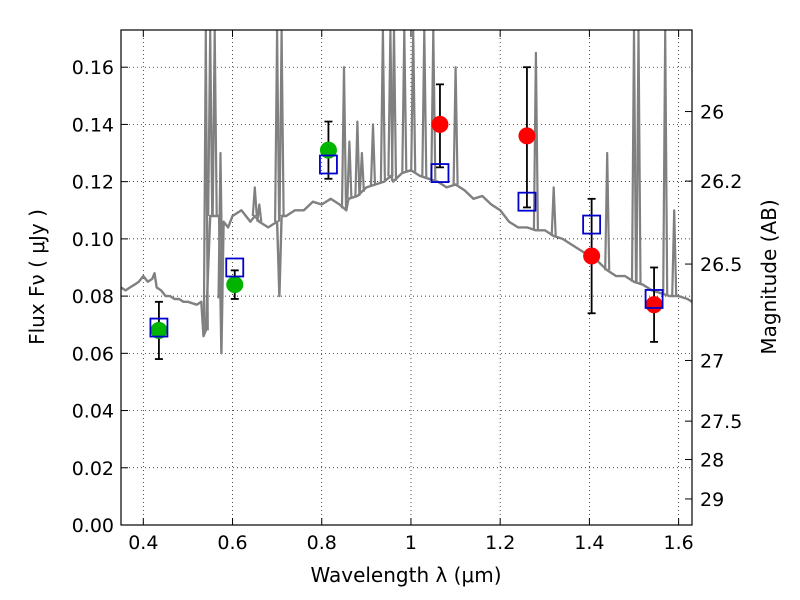 This screenshot has height=600, width=800. What do you see at coordinates (405, 575) in the screenshot?
I see `x-axis-label: Wavelength λ (μm)` at bounding box center [405, 575].